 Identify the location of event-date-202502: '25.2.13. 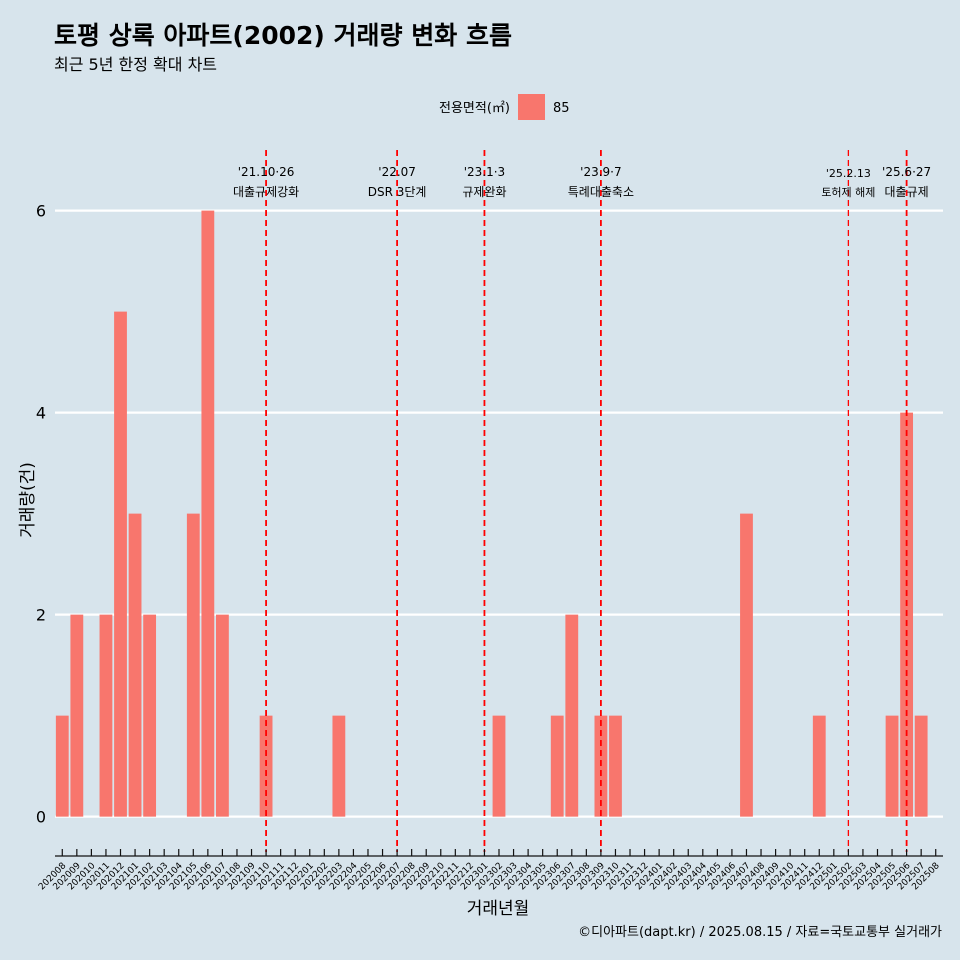
(848, 173).